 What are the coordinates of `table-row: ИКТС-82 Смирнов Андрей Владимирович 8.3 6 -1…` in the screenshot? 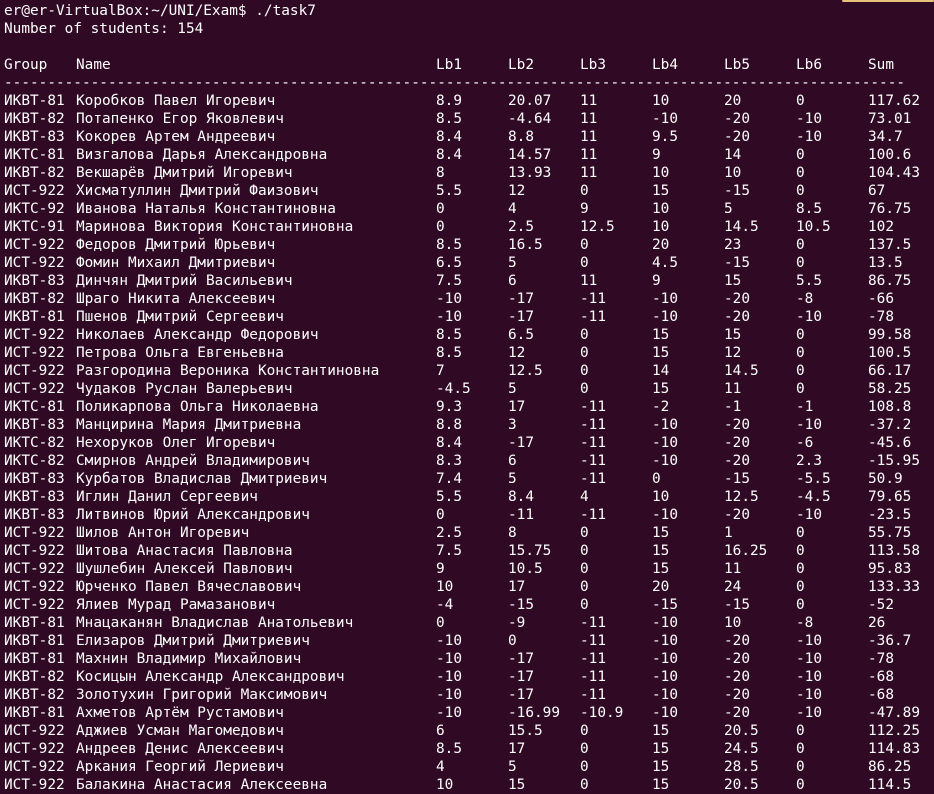 It's located at (467, 461).